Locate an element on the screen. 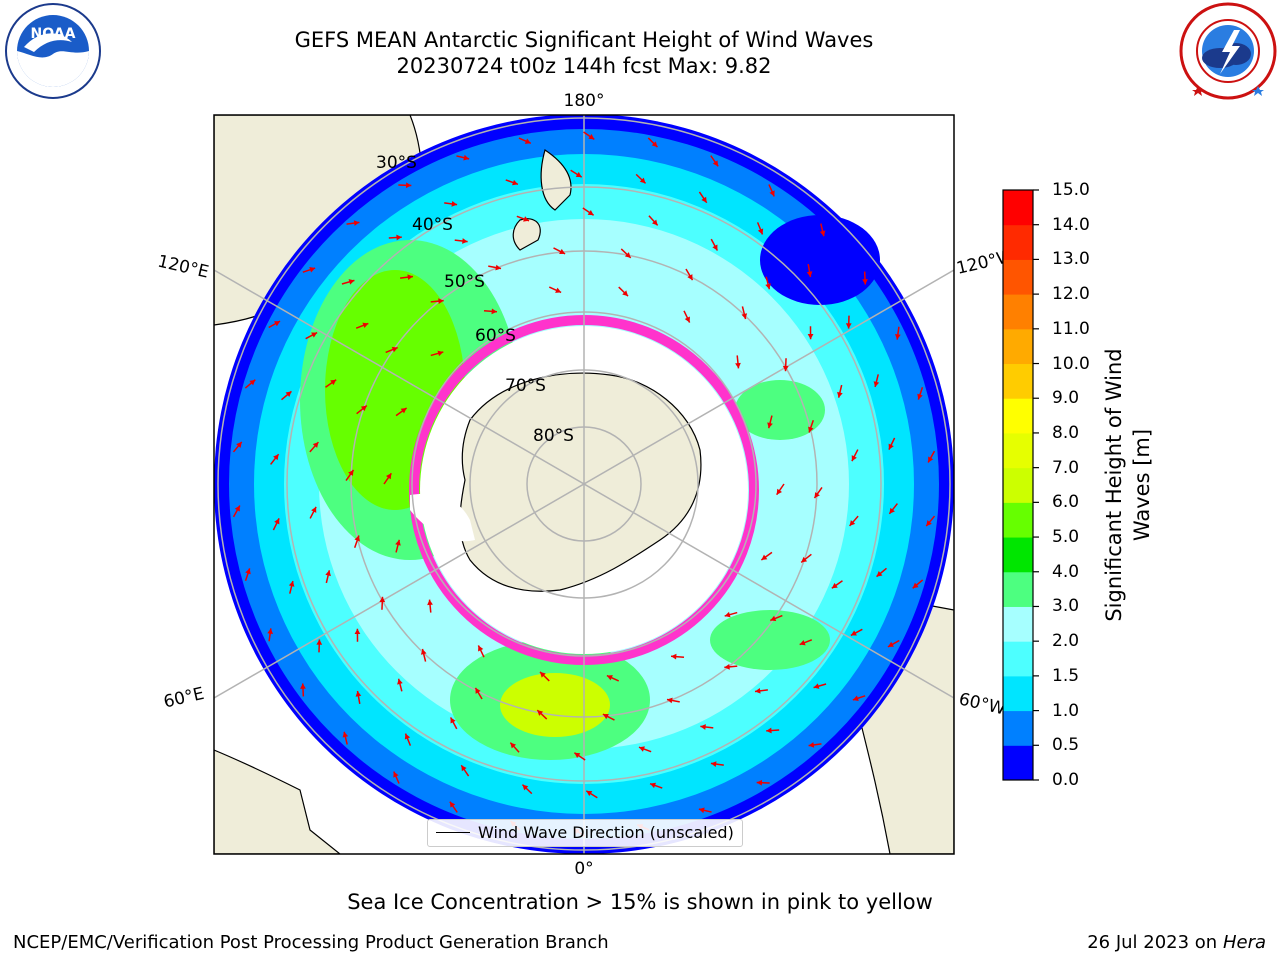  lat-label-40: 40°S is located at coordinates (432, 225).